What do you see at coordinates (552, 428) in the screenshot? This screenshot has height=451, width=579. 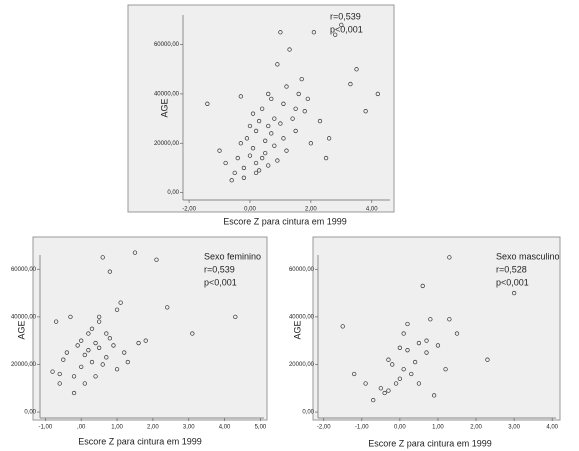 I see `x-tick-label: 4,00` at bounding box center [552, 428].